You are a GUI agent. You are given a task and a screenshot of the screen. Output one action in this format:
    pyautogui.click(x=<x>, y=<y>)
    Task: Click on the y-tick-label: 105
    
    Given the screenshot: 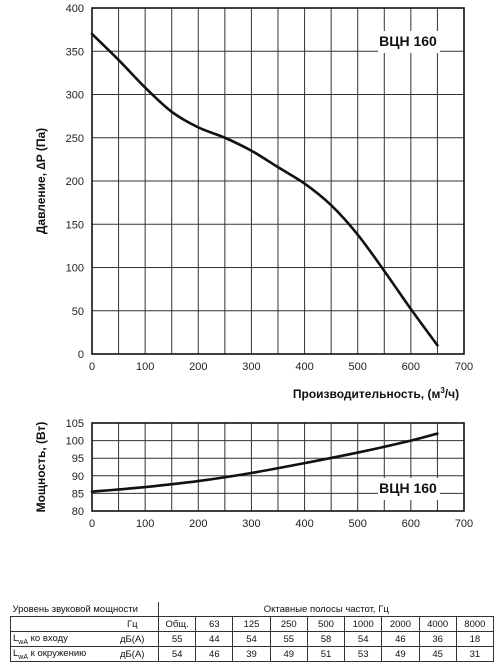 What is the action you would take?
    pyautogui.click(x=75, y=424)
    